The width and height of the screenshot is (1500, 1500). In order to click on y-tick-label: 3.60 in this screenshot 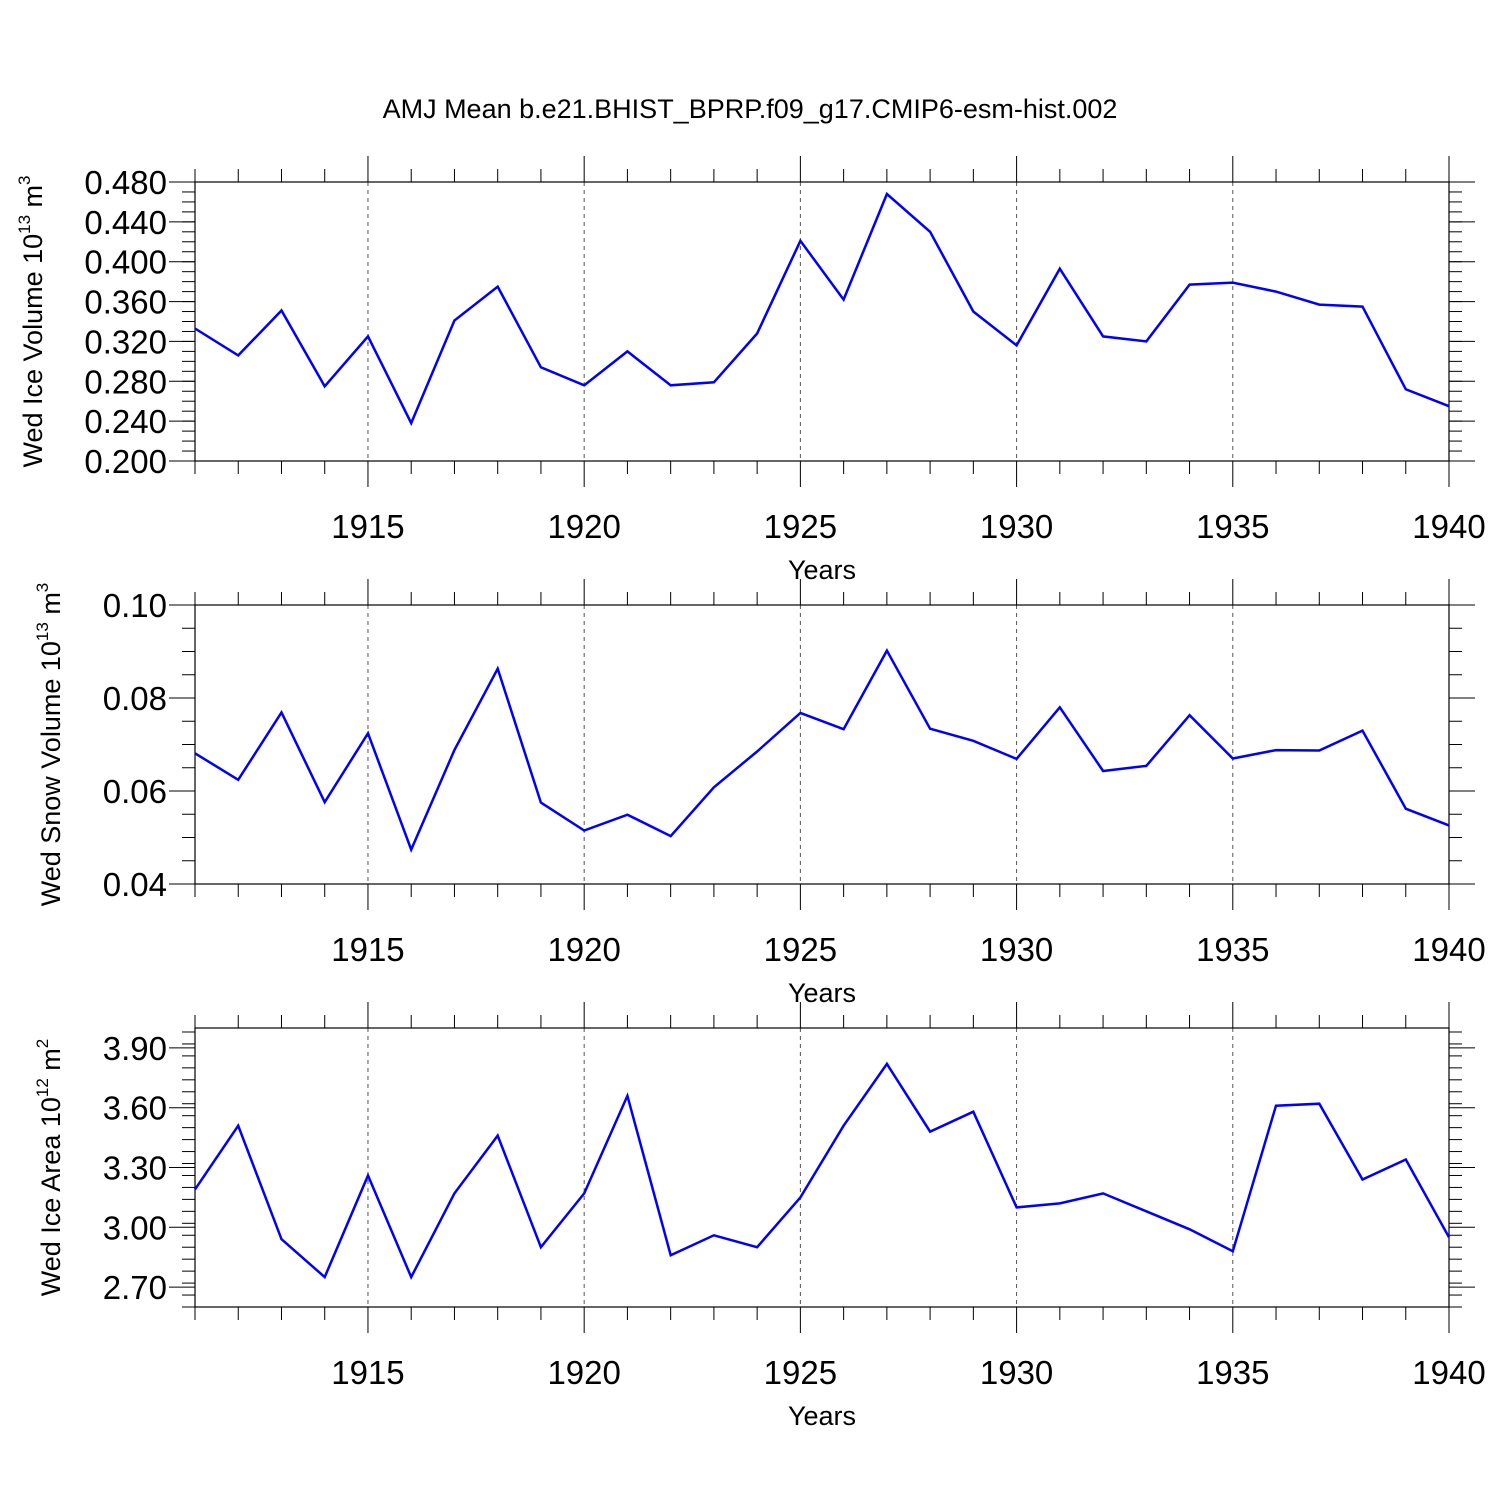, I will do `click(135, 1108)`.